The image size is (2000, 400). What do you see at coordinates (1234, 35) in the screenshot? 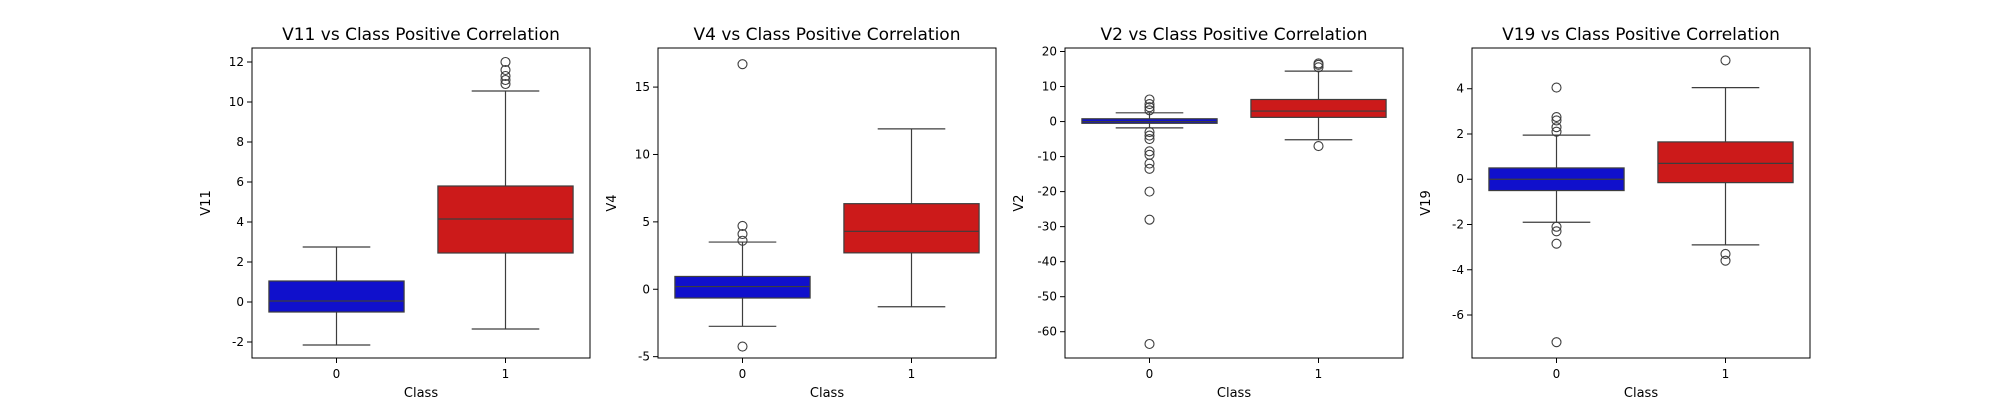
I see `chart-title: V2 vs Class Positive Correlation` at bounding box center [1234, 35].